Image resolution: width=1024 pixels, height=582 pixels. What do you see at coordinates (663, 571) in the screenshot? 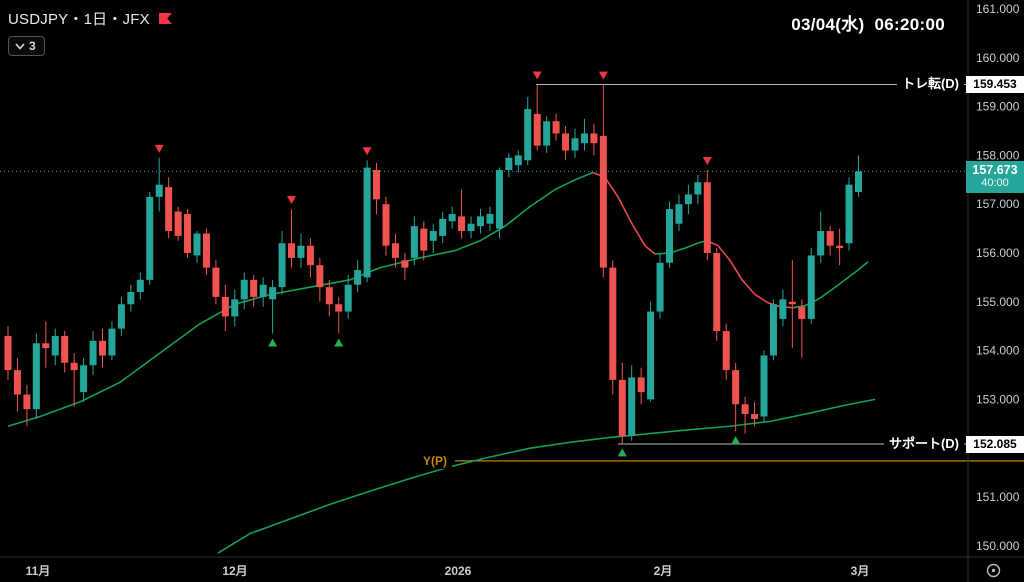
I see `time-axis-label: 2月` at bounding box center [663, 571].